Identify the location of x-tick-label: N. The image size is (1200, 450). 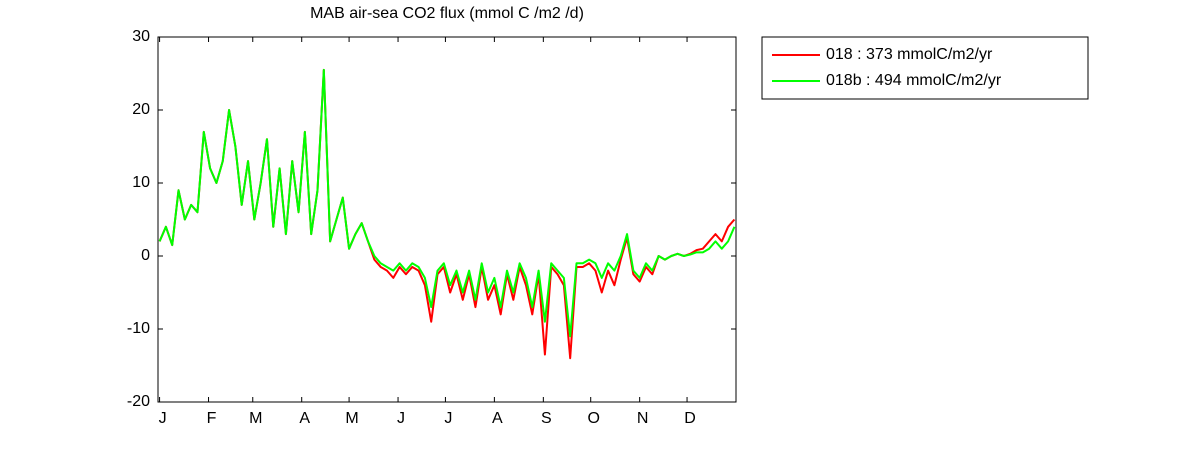
(643, 418).